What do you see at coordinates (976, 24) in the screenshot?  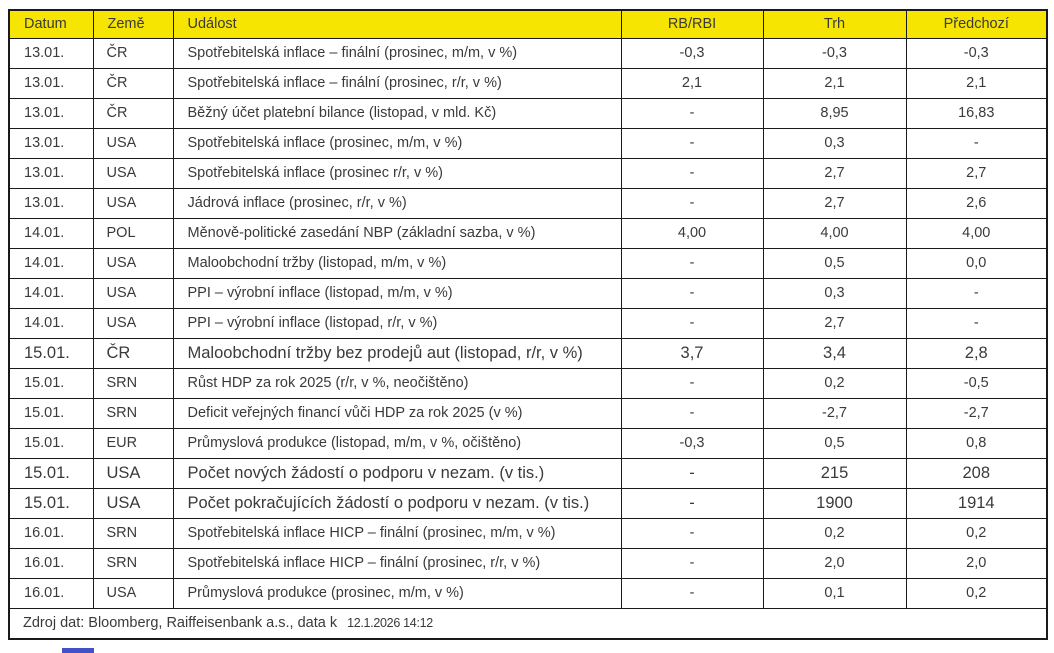 I see `header-predchozi: Předchozí` at bounding box center [976, 24].